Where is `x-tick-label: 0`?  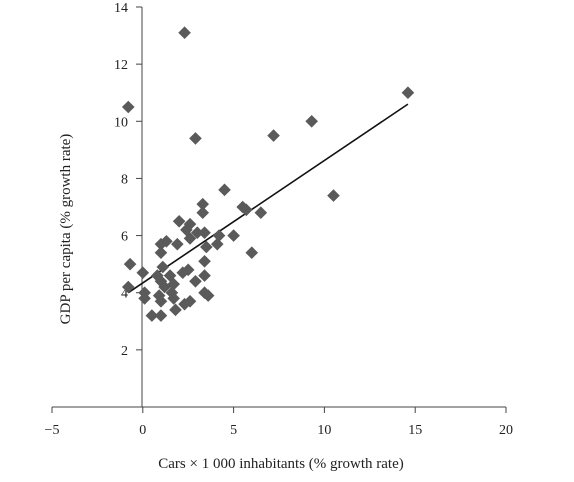 x-tick-label: 0 is located at coordinates (142, 430).